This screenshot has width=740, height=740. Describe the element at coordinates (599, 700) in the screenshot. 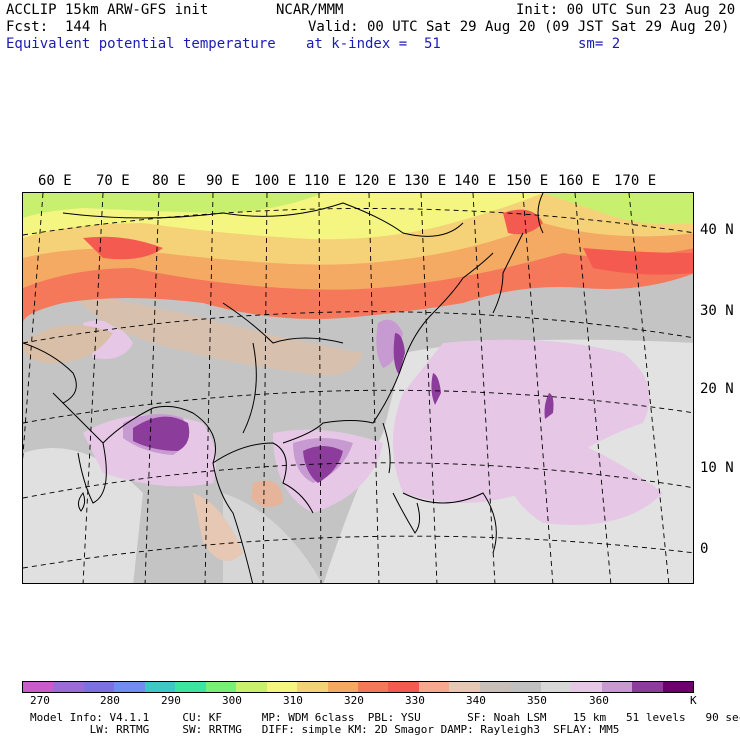

I see `colorbar-tick: 360` at that location.